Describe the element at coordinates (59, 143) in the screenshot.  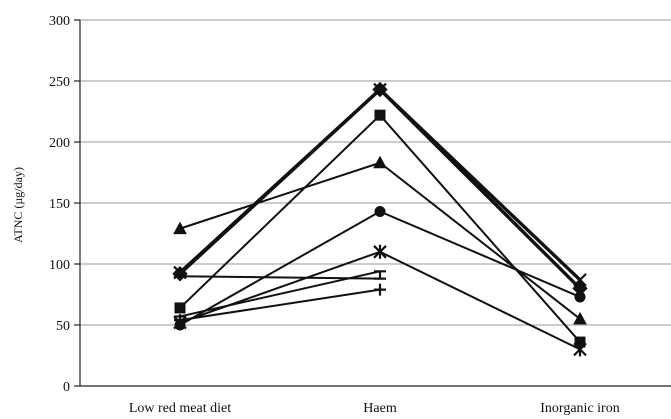
I see `y-tick-label-200: 200` at that location.